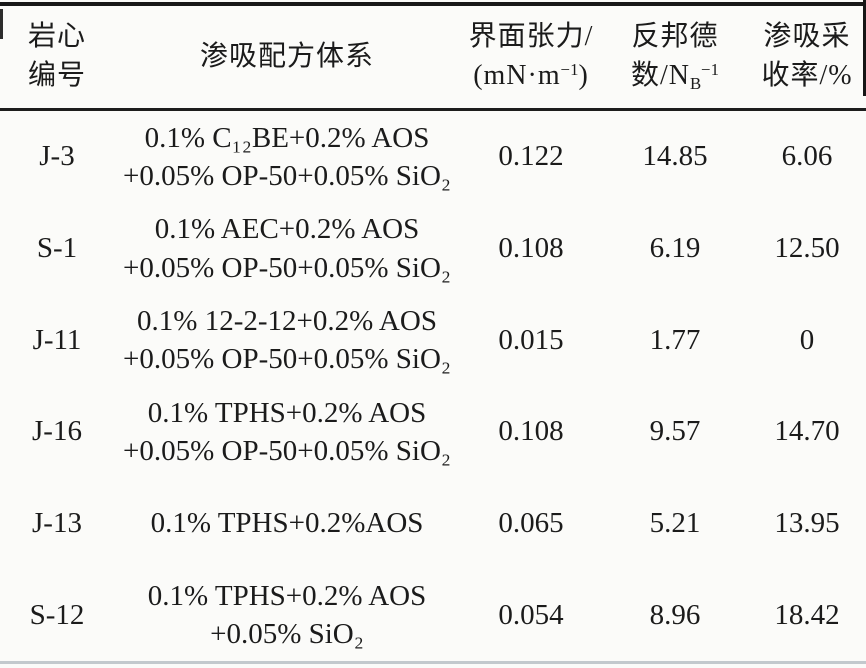  I want to click on header-formula-system: 渗吸配方体系, so click(287, 57).